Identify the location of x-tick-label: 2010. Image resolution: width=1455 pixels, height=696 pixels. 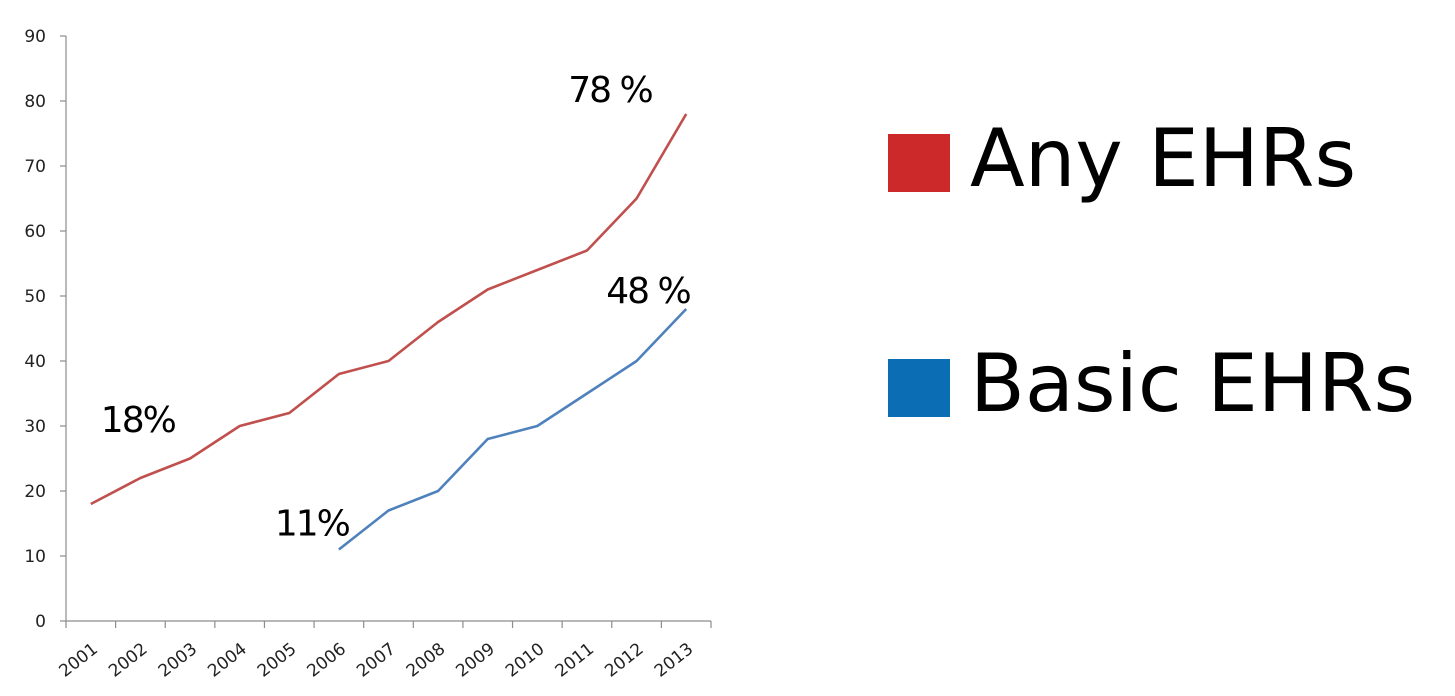
(525, 660).